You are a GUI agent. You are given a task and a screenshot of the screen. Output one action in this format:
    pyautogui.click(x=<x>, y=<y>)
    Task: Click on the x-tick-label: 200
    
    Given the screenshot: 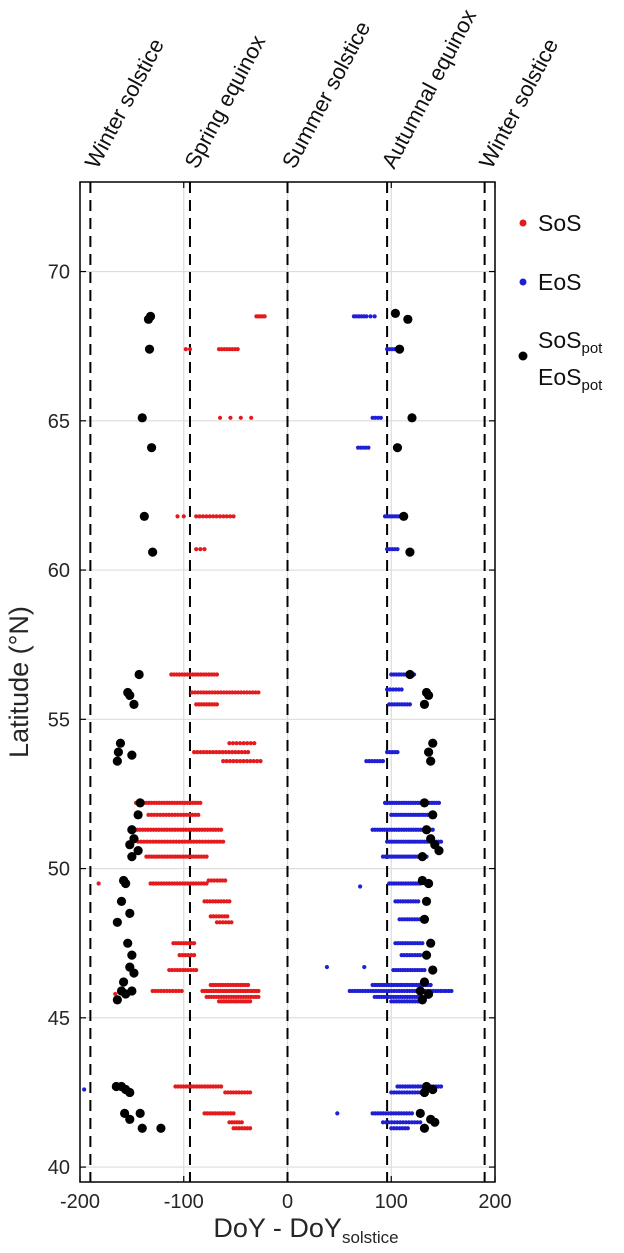 What is the action you would take?
    pyautogui.click(x=494, y=1202)
    